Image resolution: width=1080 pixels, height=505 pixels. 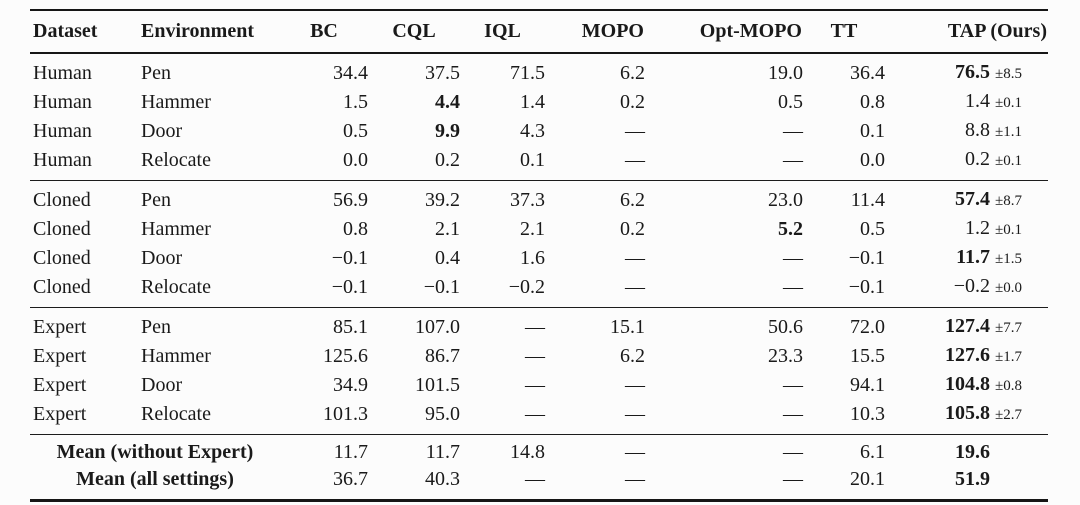 I want to click on cell-iql: 37.3, so click(x=527, y=200).